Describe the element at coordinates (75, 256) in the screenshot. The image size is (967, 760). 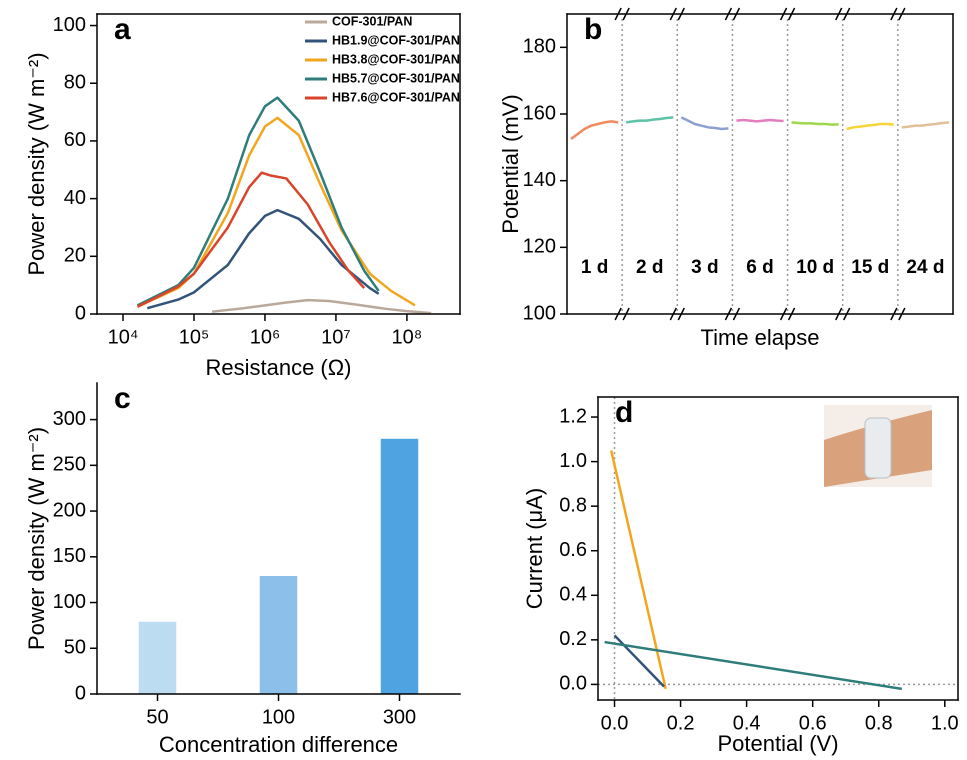
I see `y-tick-label: 20` at that location.